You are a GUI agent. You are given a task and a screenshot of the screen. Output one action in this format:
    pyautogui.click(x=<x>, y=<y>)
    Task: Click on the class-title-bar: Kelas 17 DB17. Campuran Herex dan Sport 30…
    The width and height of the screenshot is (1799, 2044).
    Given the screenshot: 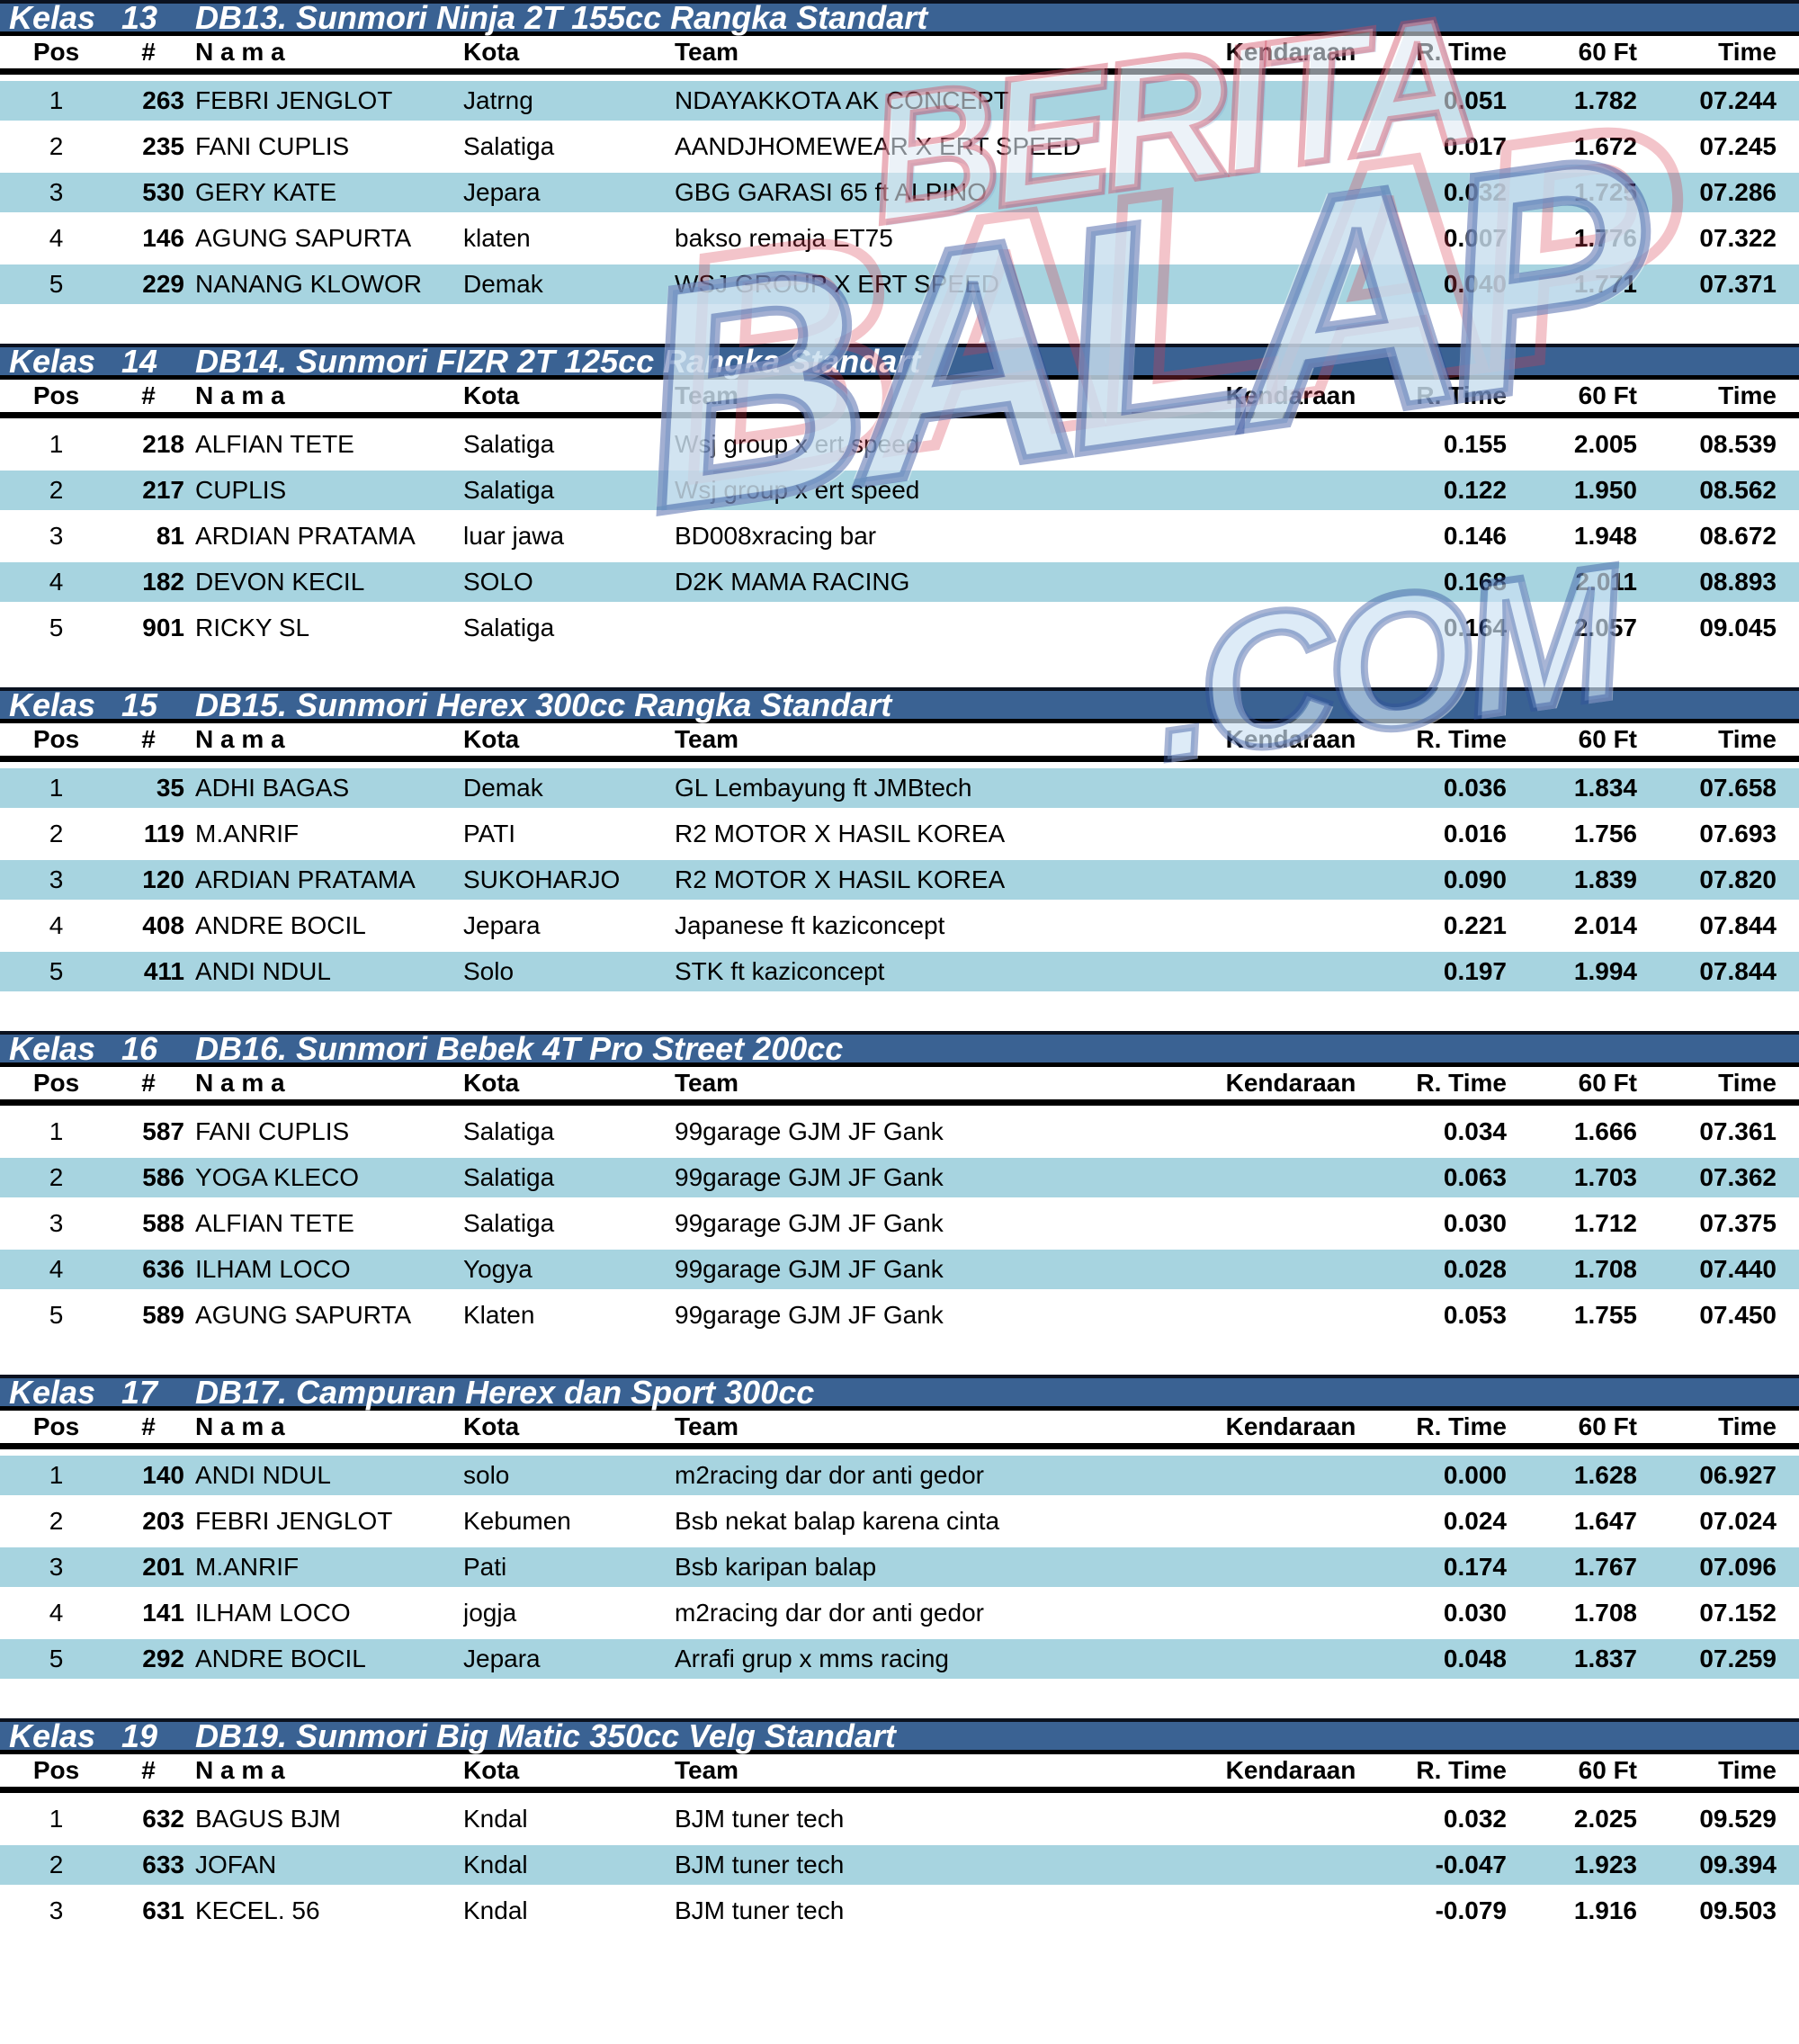 What is the action you would take?
    pyautogui.click(x=899, y=1392)
    